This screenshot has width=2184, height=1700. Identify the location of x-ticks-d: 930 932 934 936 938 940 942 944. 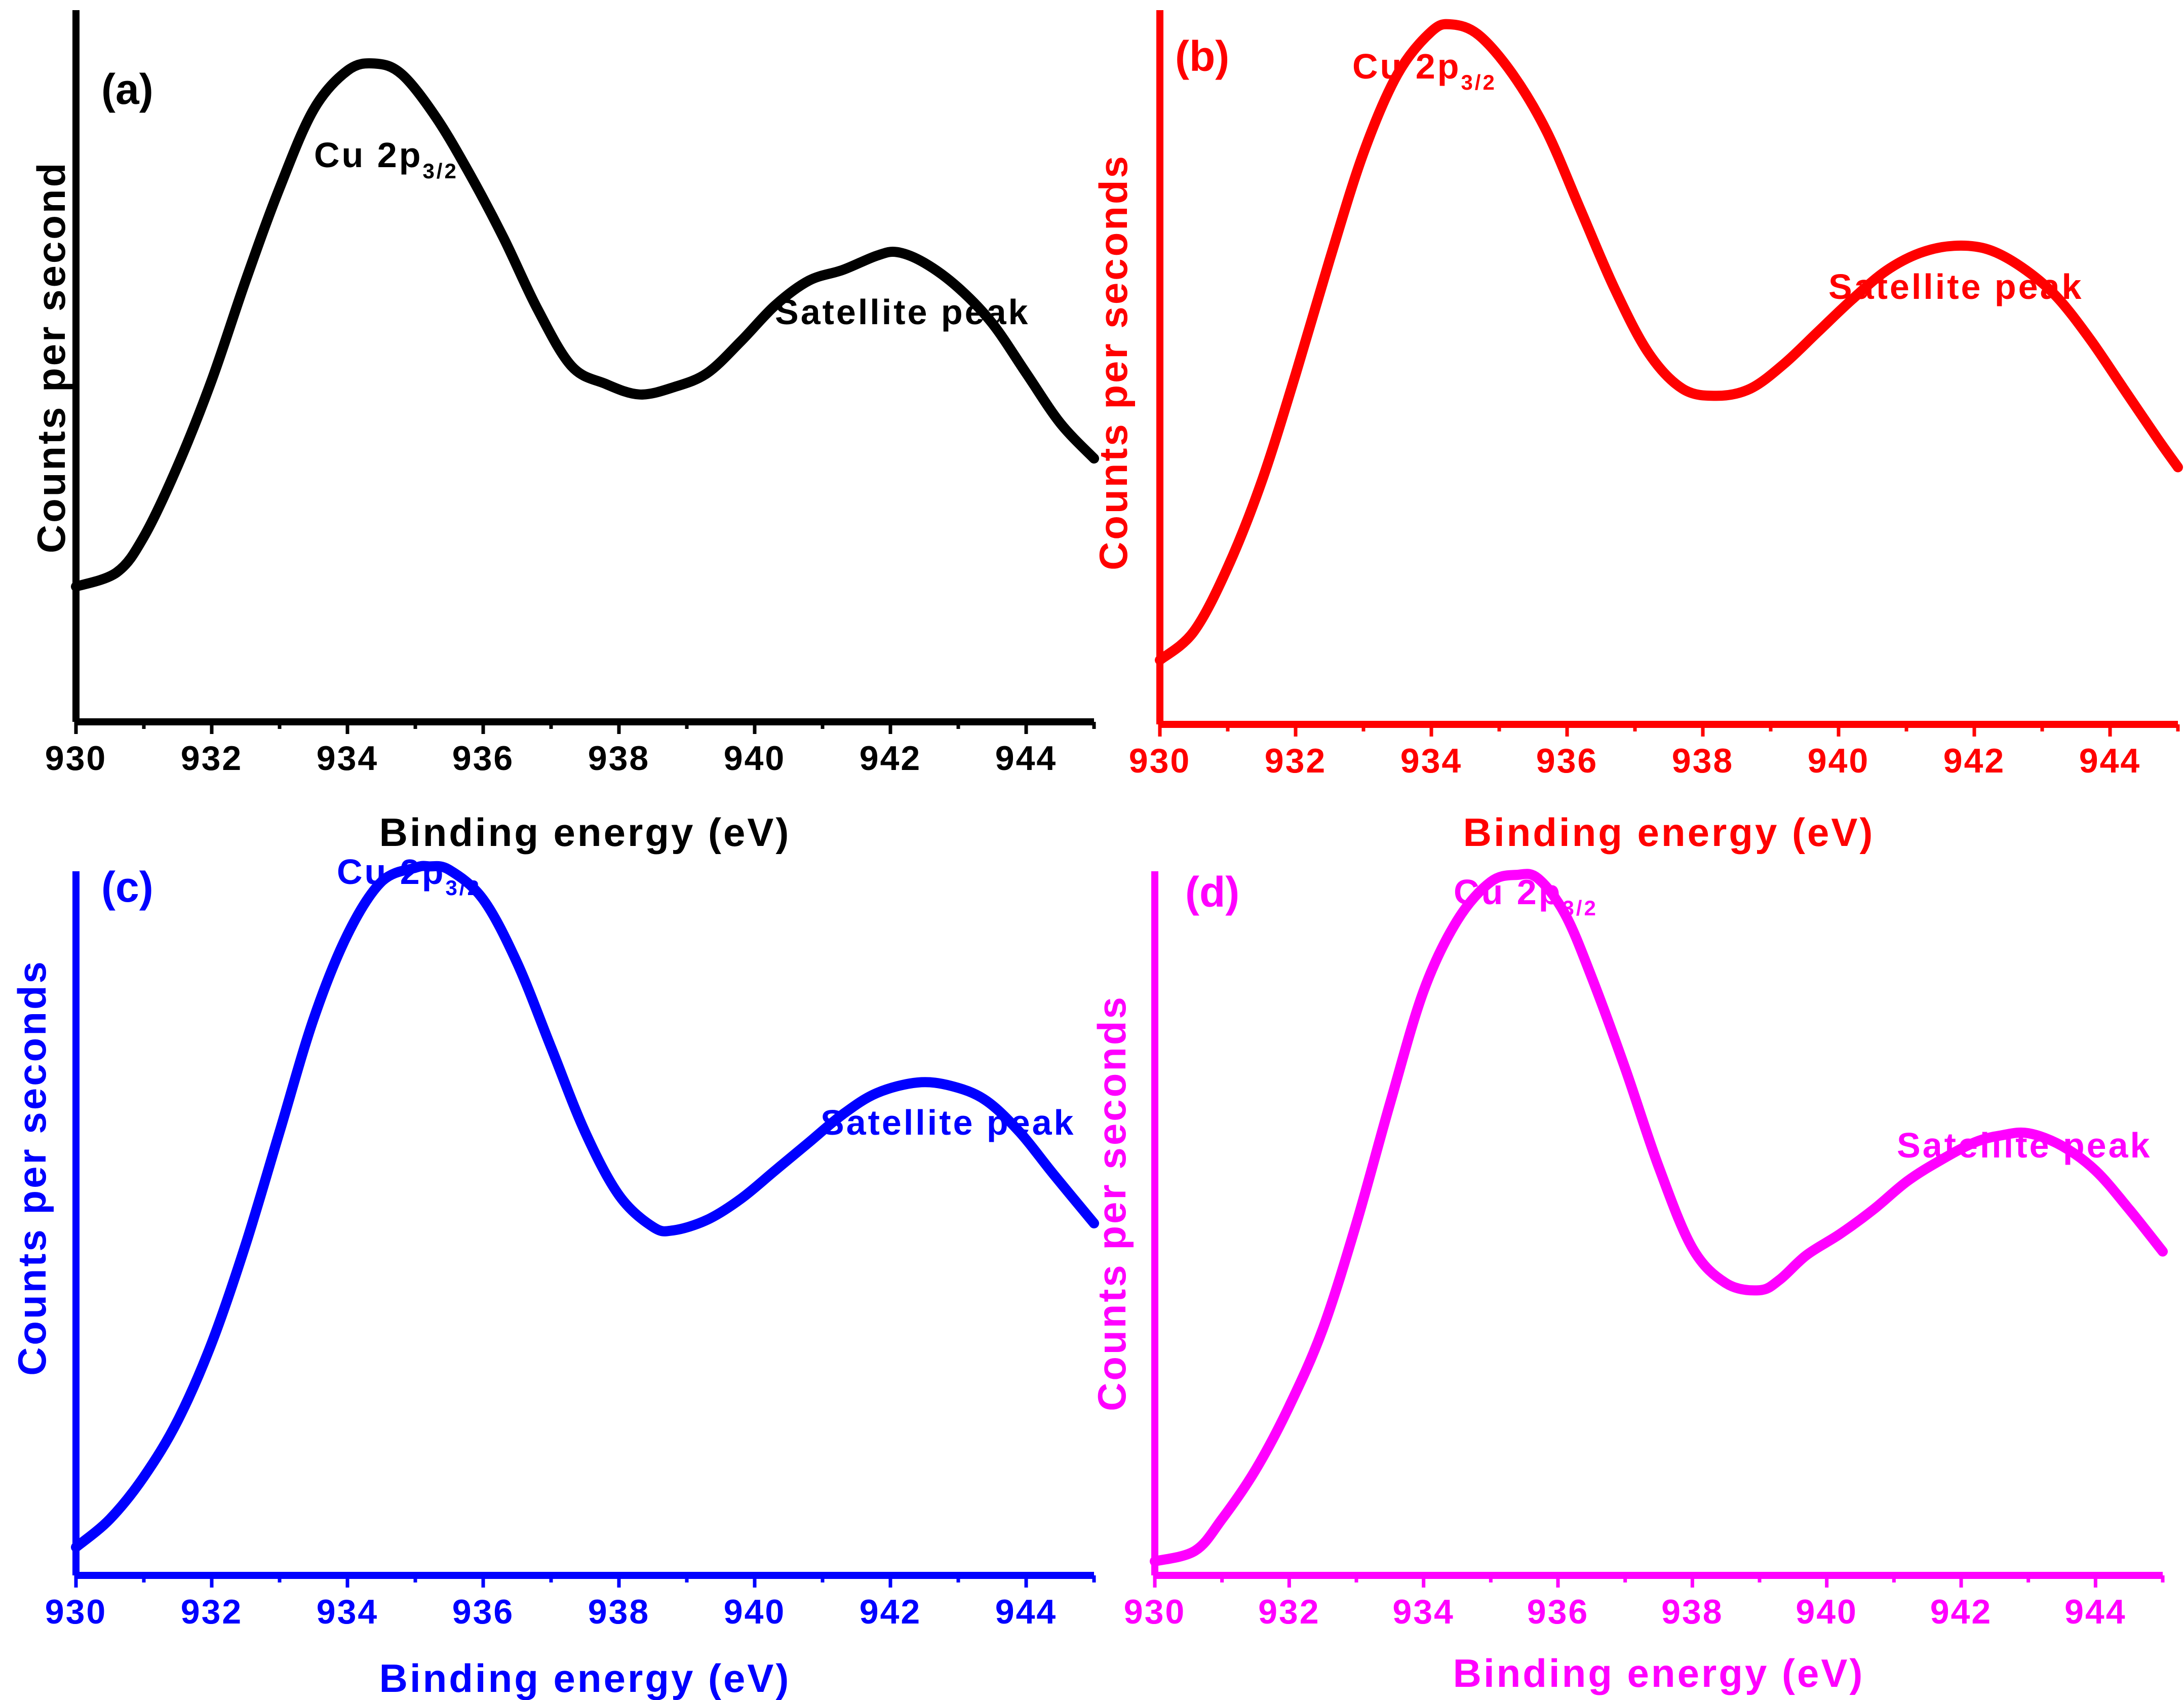
(1644, 1603).